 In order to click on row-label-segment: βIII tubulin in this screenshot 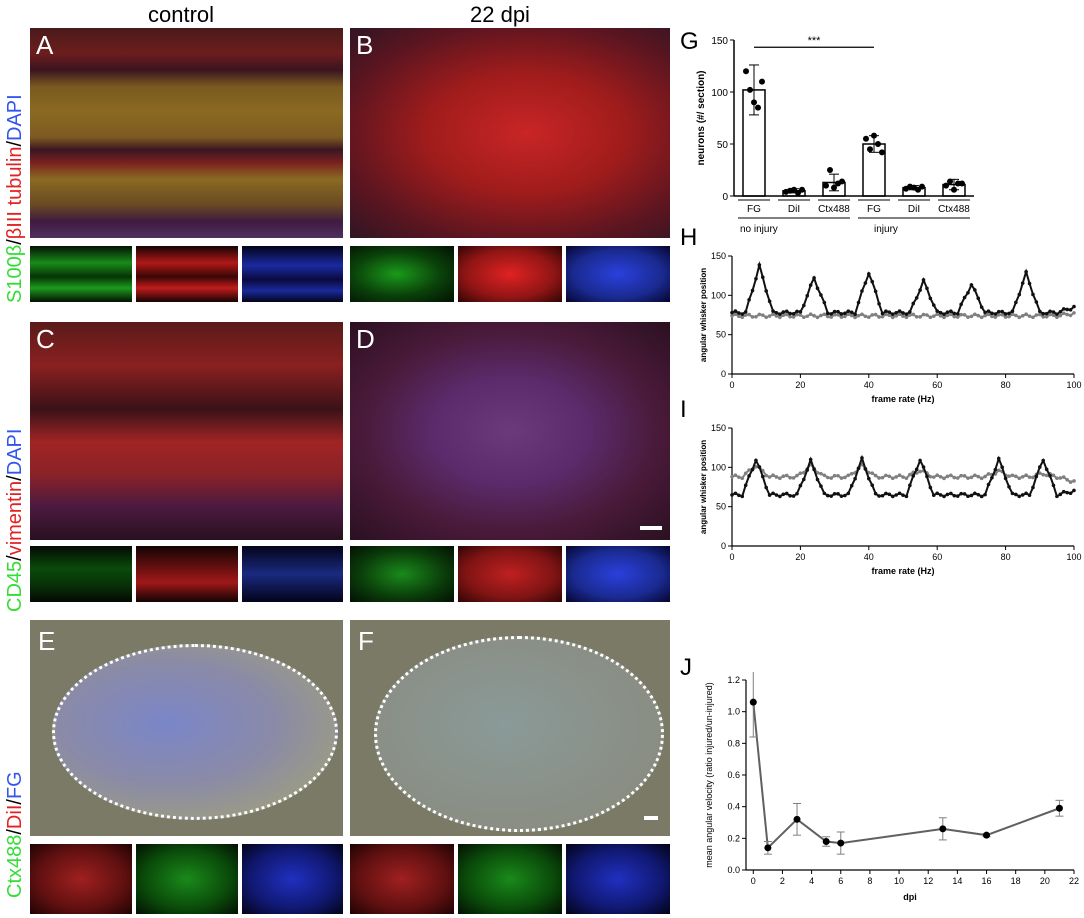, I will do `click(15, 193)`.